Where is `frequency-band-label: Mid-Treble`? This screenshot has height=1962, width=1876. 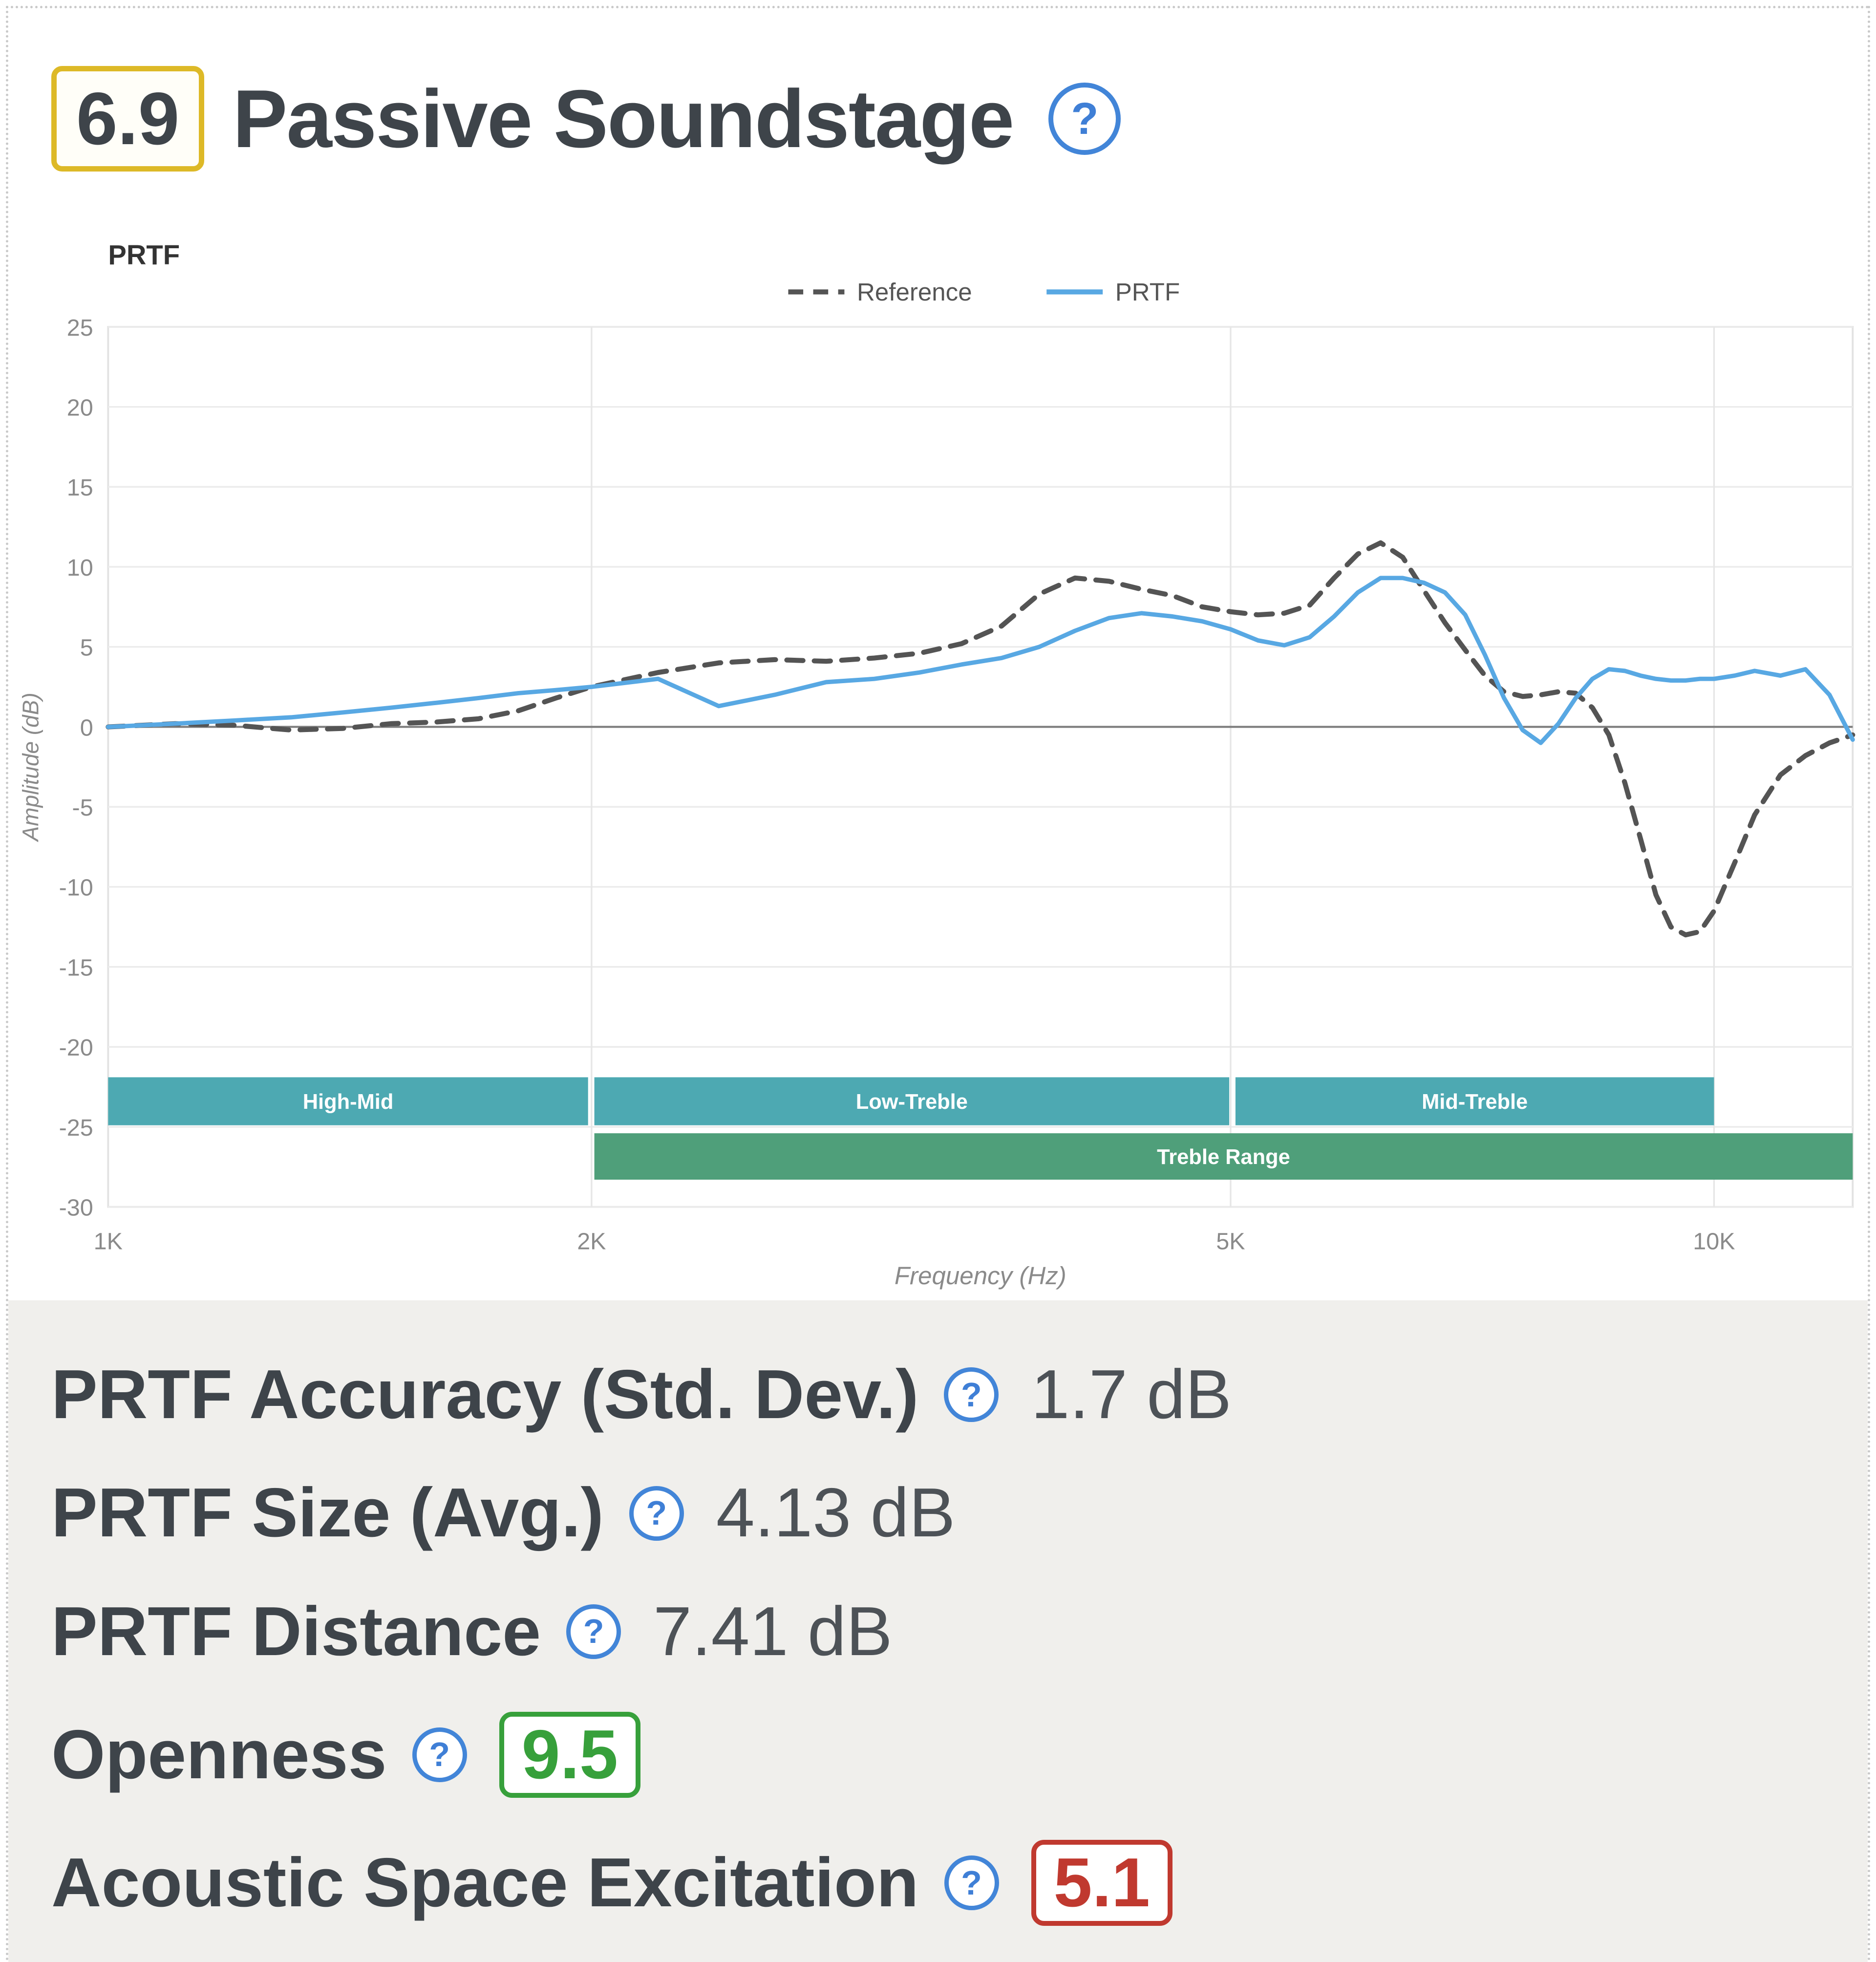 frequency-band-label: Mid-Treble is located at coordinates (1475, 1102).